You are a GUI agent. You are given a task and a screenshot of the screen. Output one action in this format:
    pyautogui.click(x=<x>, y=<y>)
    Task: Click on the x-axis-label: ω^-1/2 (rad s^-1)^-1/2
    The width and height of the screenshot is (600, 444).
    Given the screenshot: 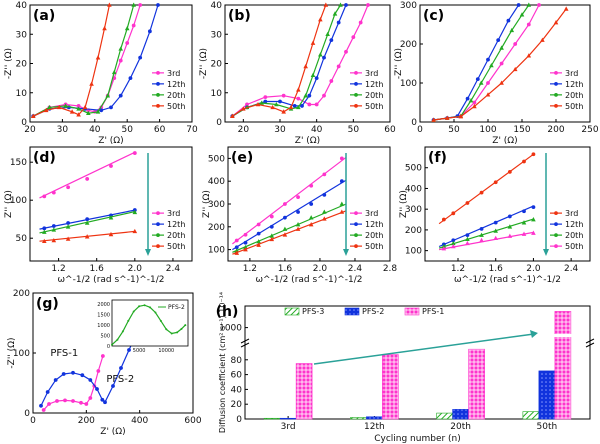 What is the action you would take?
    pyautogui.click(x=309, y=280)
    